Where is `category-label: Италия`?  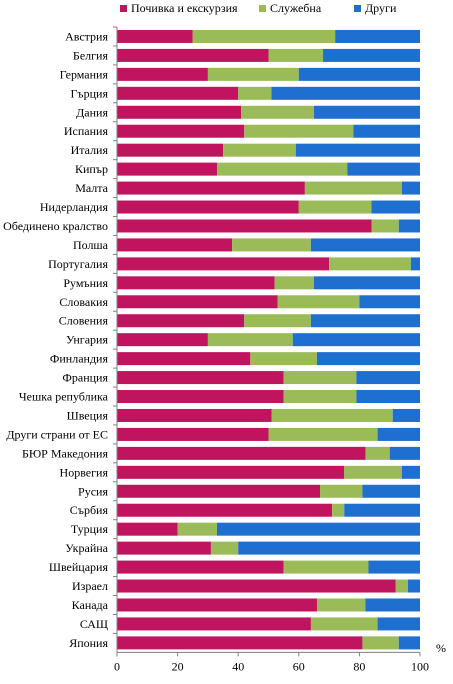 category-label: Италия is located at coordinates (90, 150).